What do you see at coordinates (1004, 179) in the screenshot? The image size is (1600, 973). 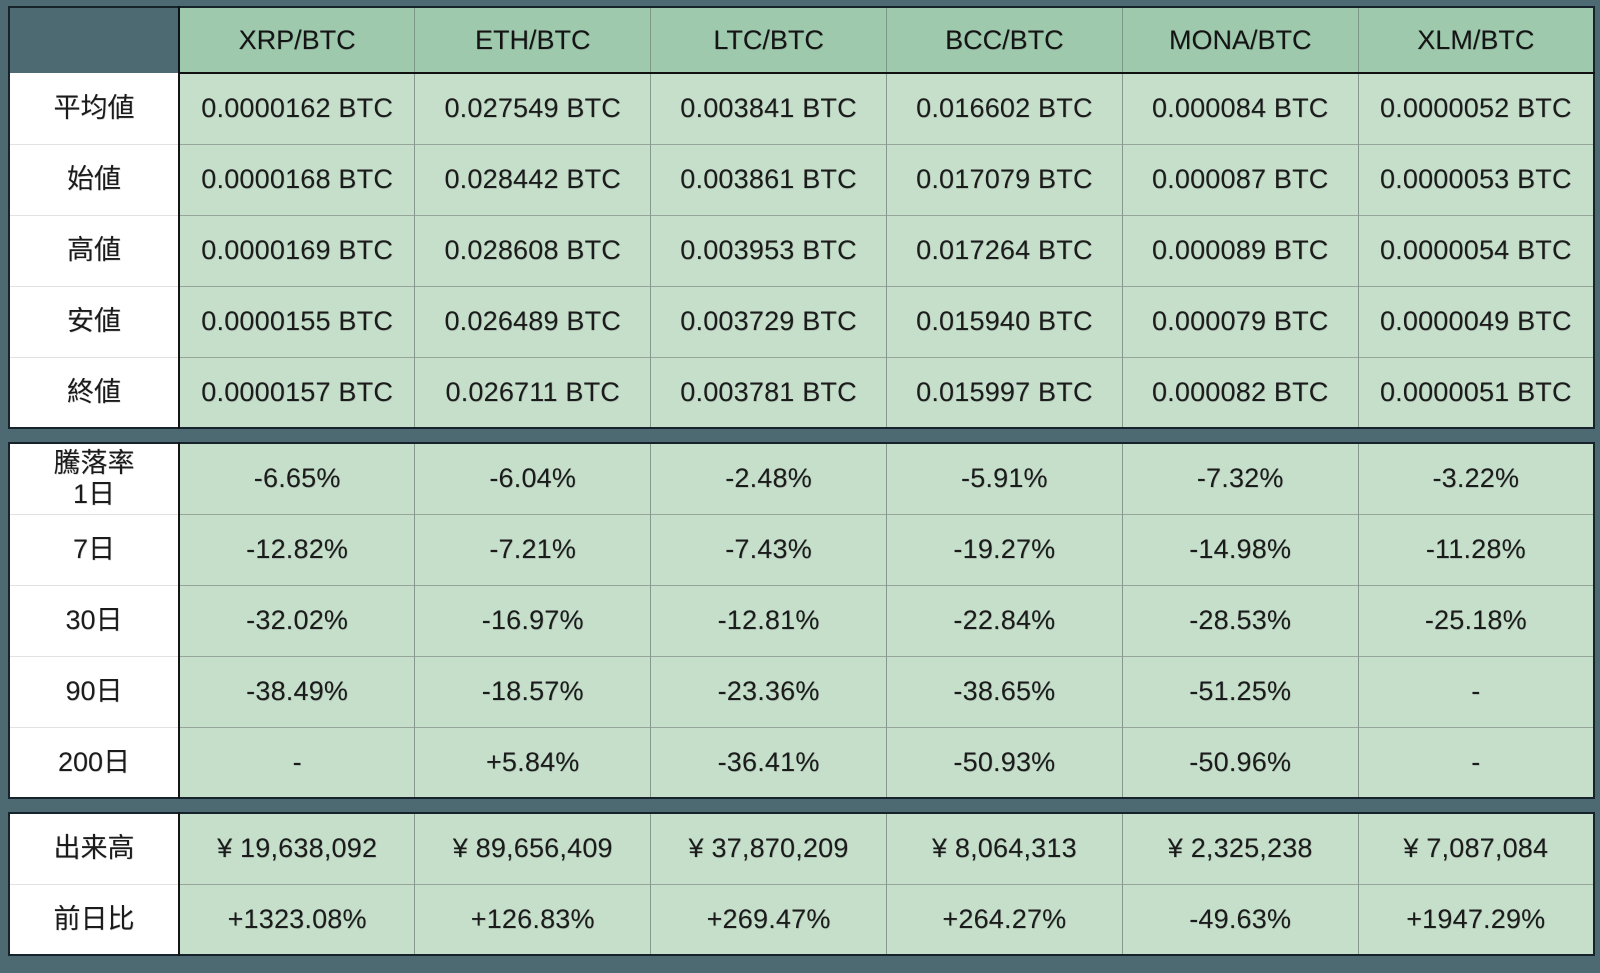 I see `table-cell: 0.017079 BTC` at bounding box center [1004, 179].